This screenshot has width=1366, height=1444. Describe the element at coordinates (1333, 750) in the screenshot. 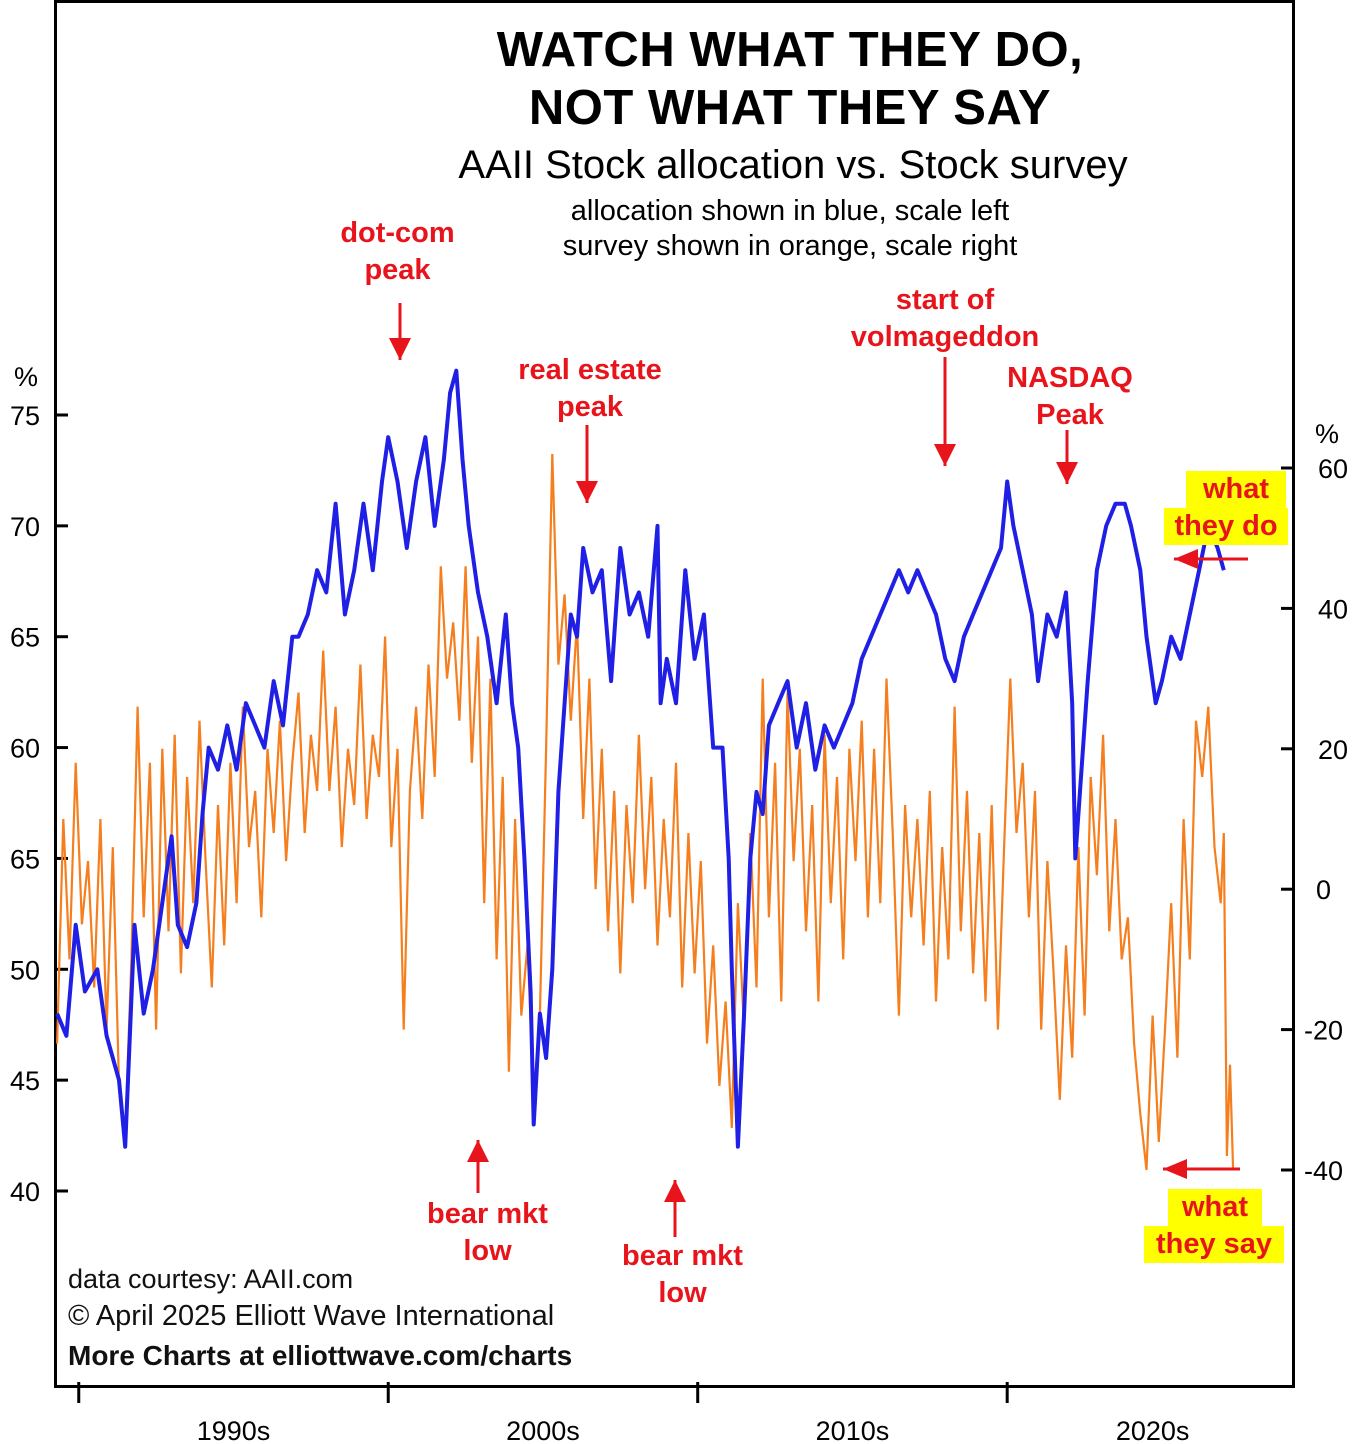

I see `right-axis-tick-label: 20` at that location.